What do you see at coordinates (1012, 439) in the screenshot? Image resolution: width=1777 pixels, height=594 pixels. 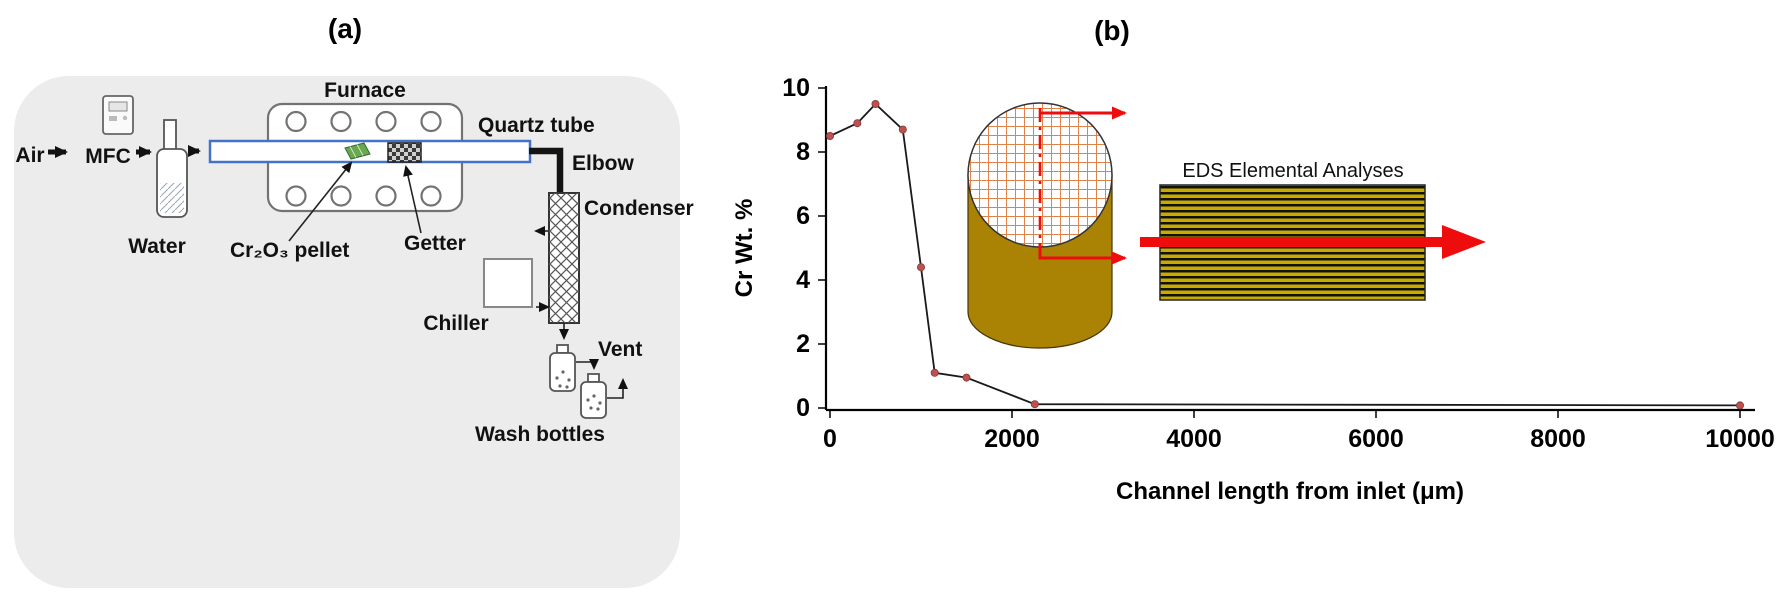 I see `x-tick-label: 2000` at bounding box center [1012, 439].